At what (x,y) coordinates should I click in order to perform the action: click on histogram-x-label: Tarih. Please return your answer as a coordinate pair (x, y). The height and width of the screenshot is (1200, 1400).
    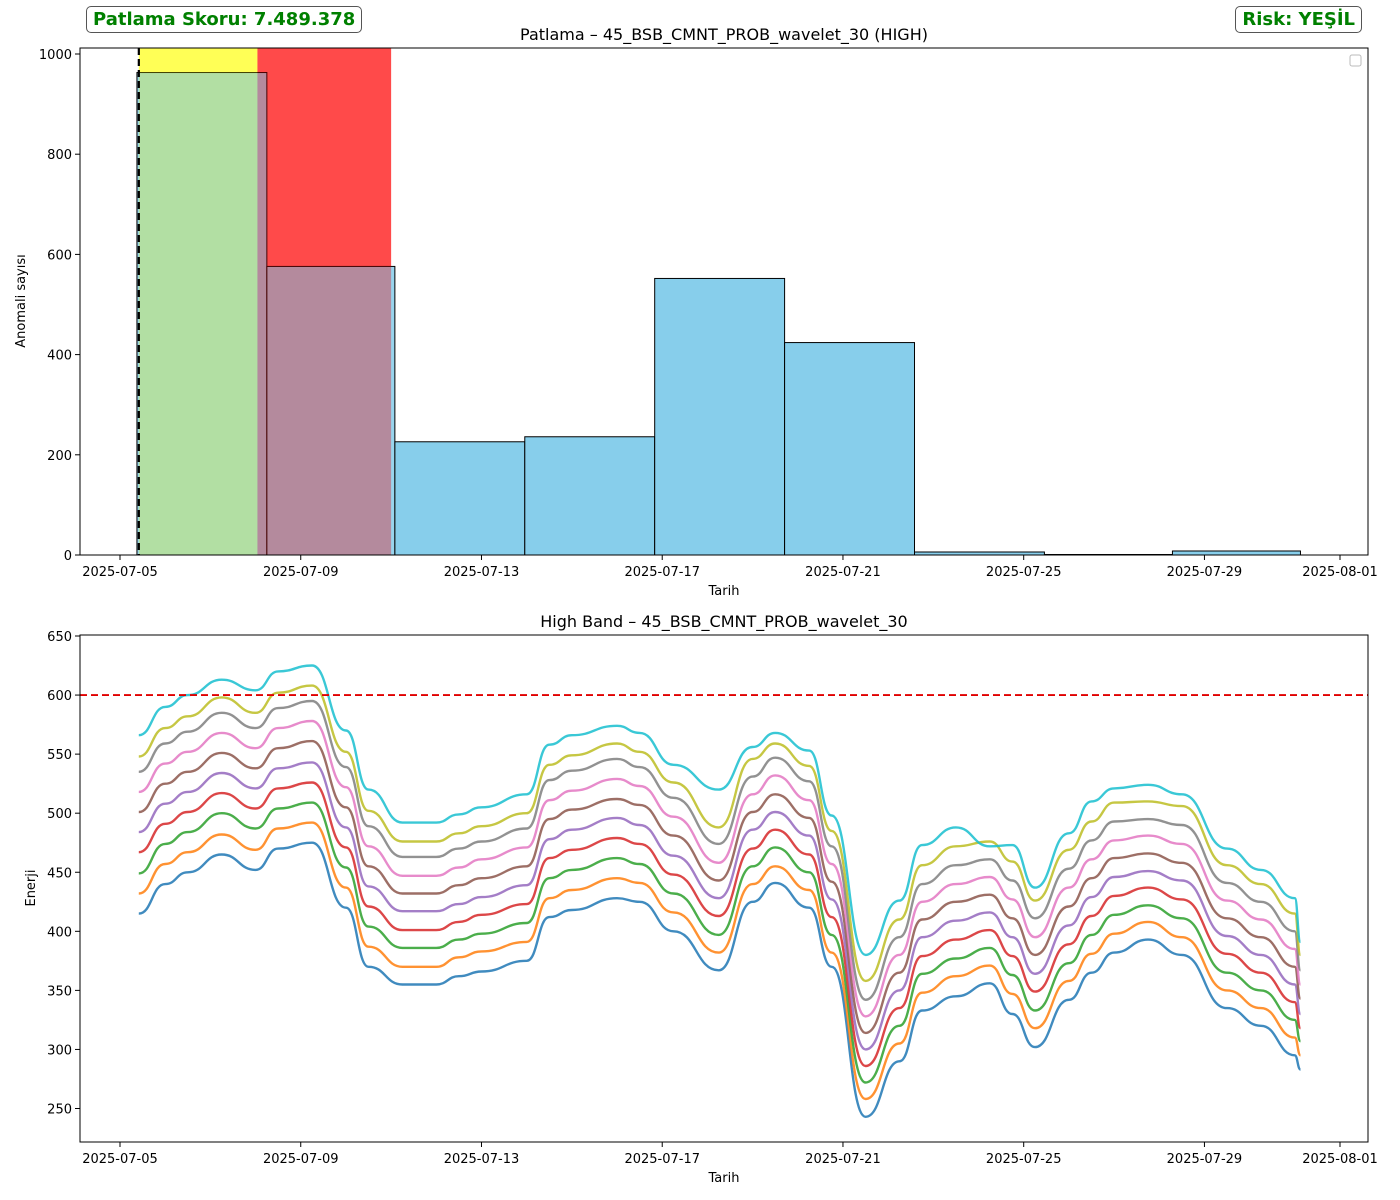
    Looking at the image, I should click on (724, 591).